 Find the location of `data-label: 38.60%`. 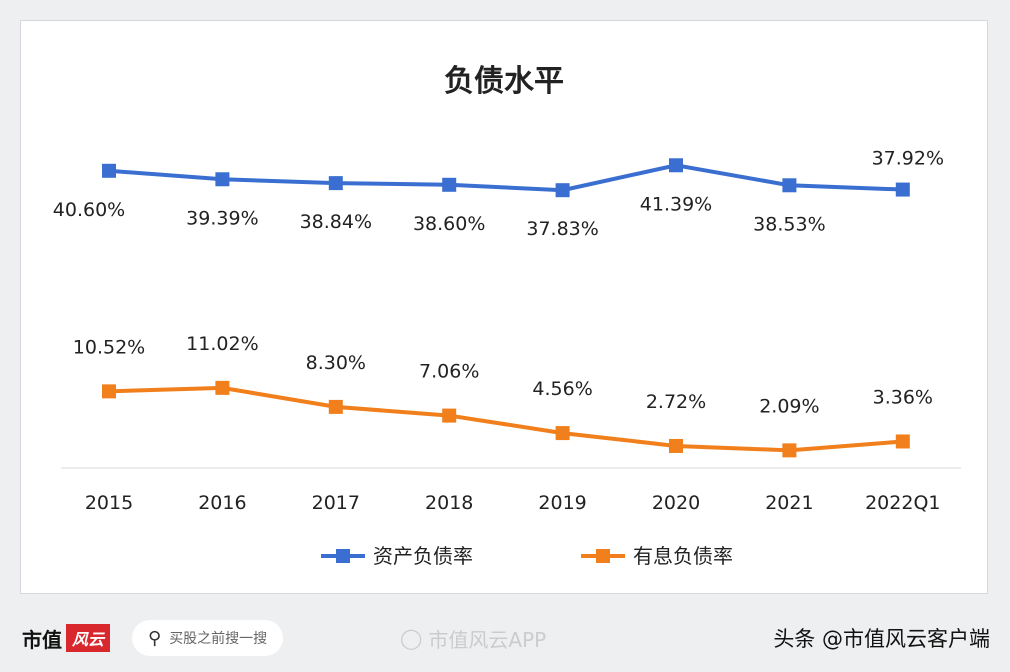

data-label: 38.60% is located at coordinates (449, 224).